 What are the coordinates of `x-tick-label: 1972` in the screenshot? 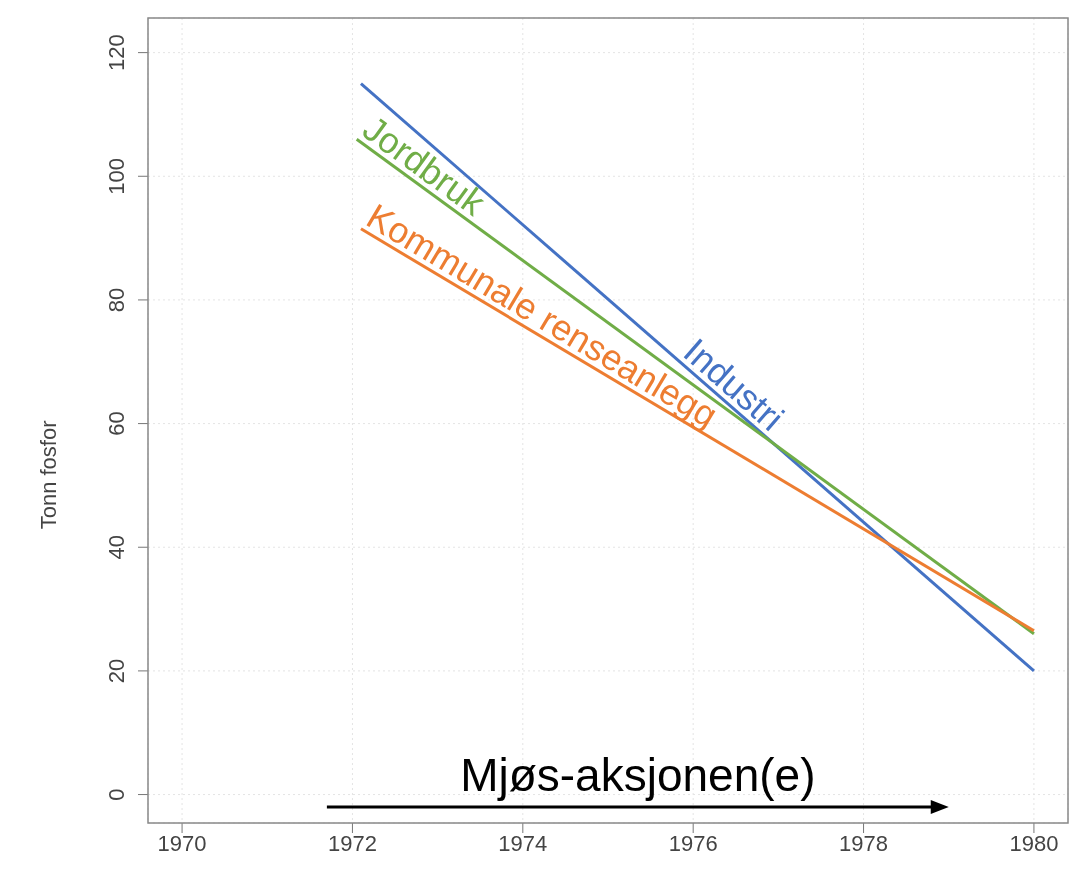 It's located at (352, 843).